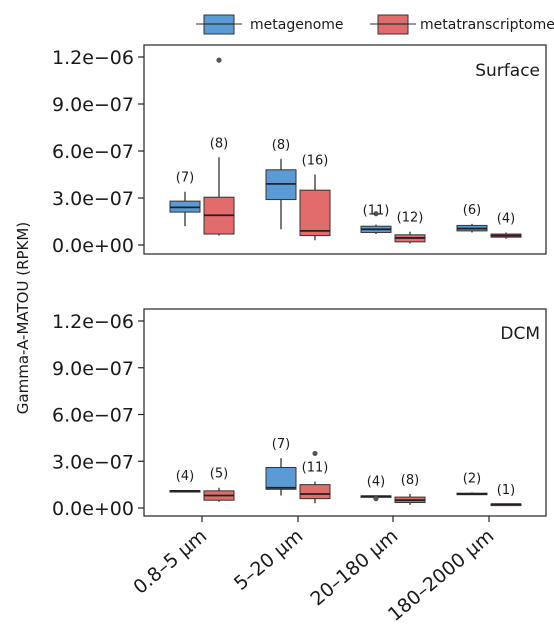 Image resolution: width=554 pixels, height=628 pixels. I want to click on boxes-dcm: (4) (5) (7) (11) (4) (8) (2) (1), so click(345, 472).